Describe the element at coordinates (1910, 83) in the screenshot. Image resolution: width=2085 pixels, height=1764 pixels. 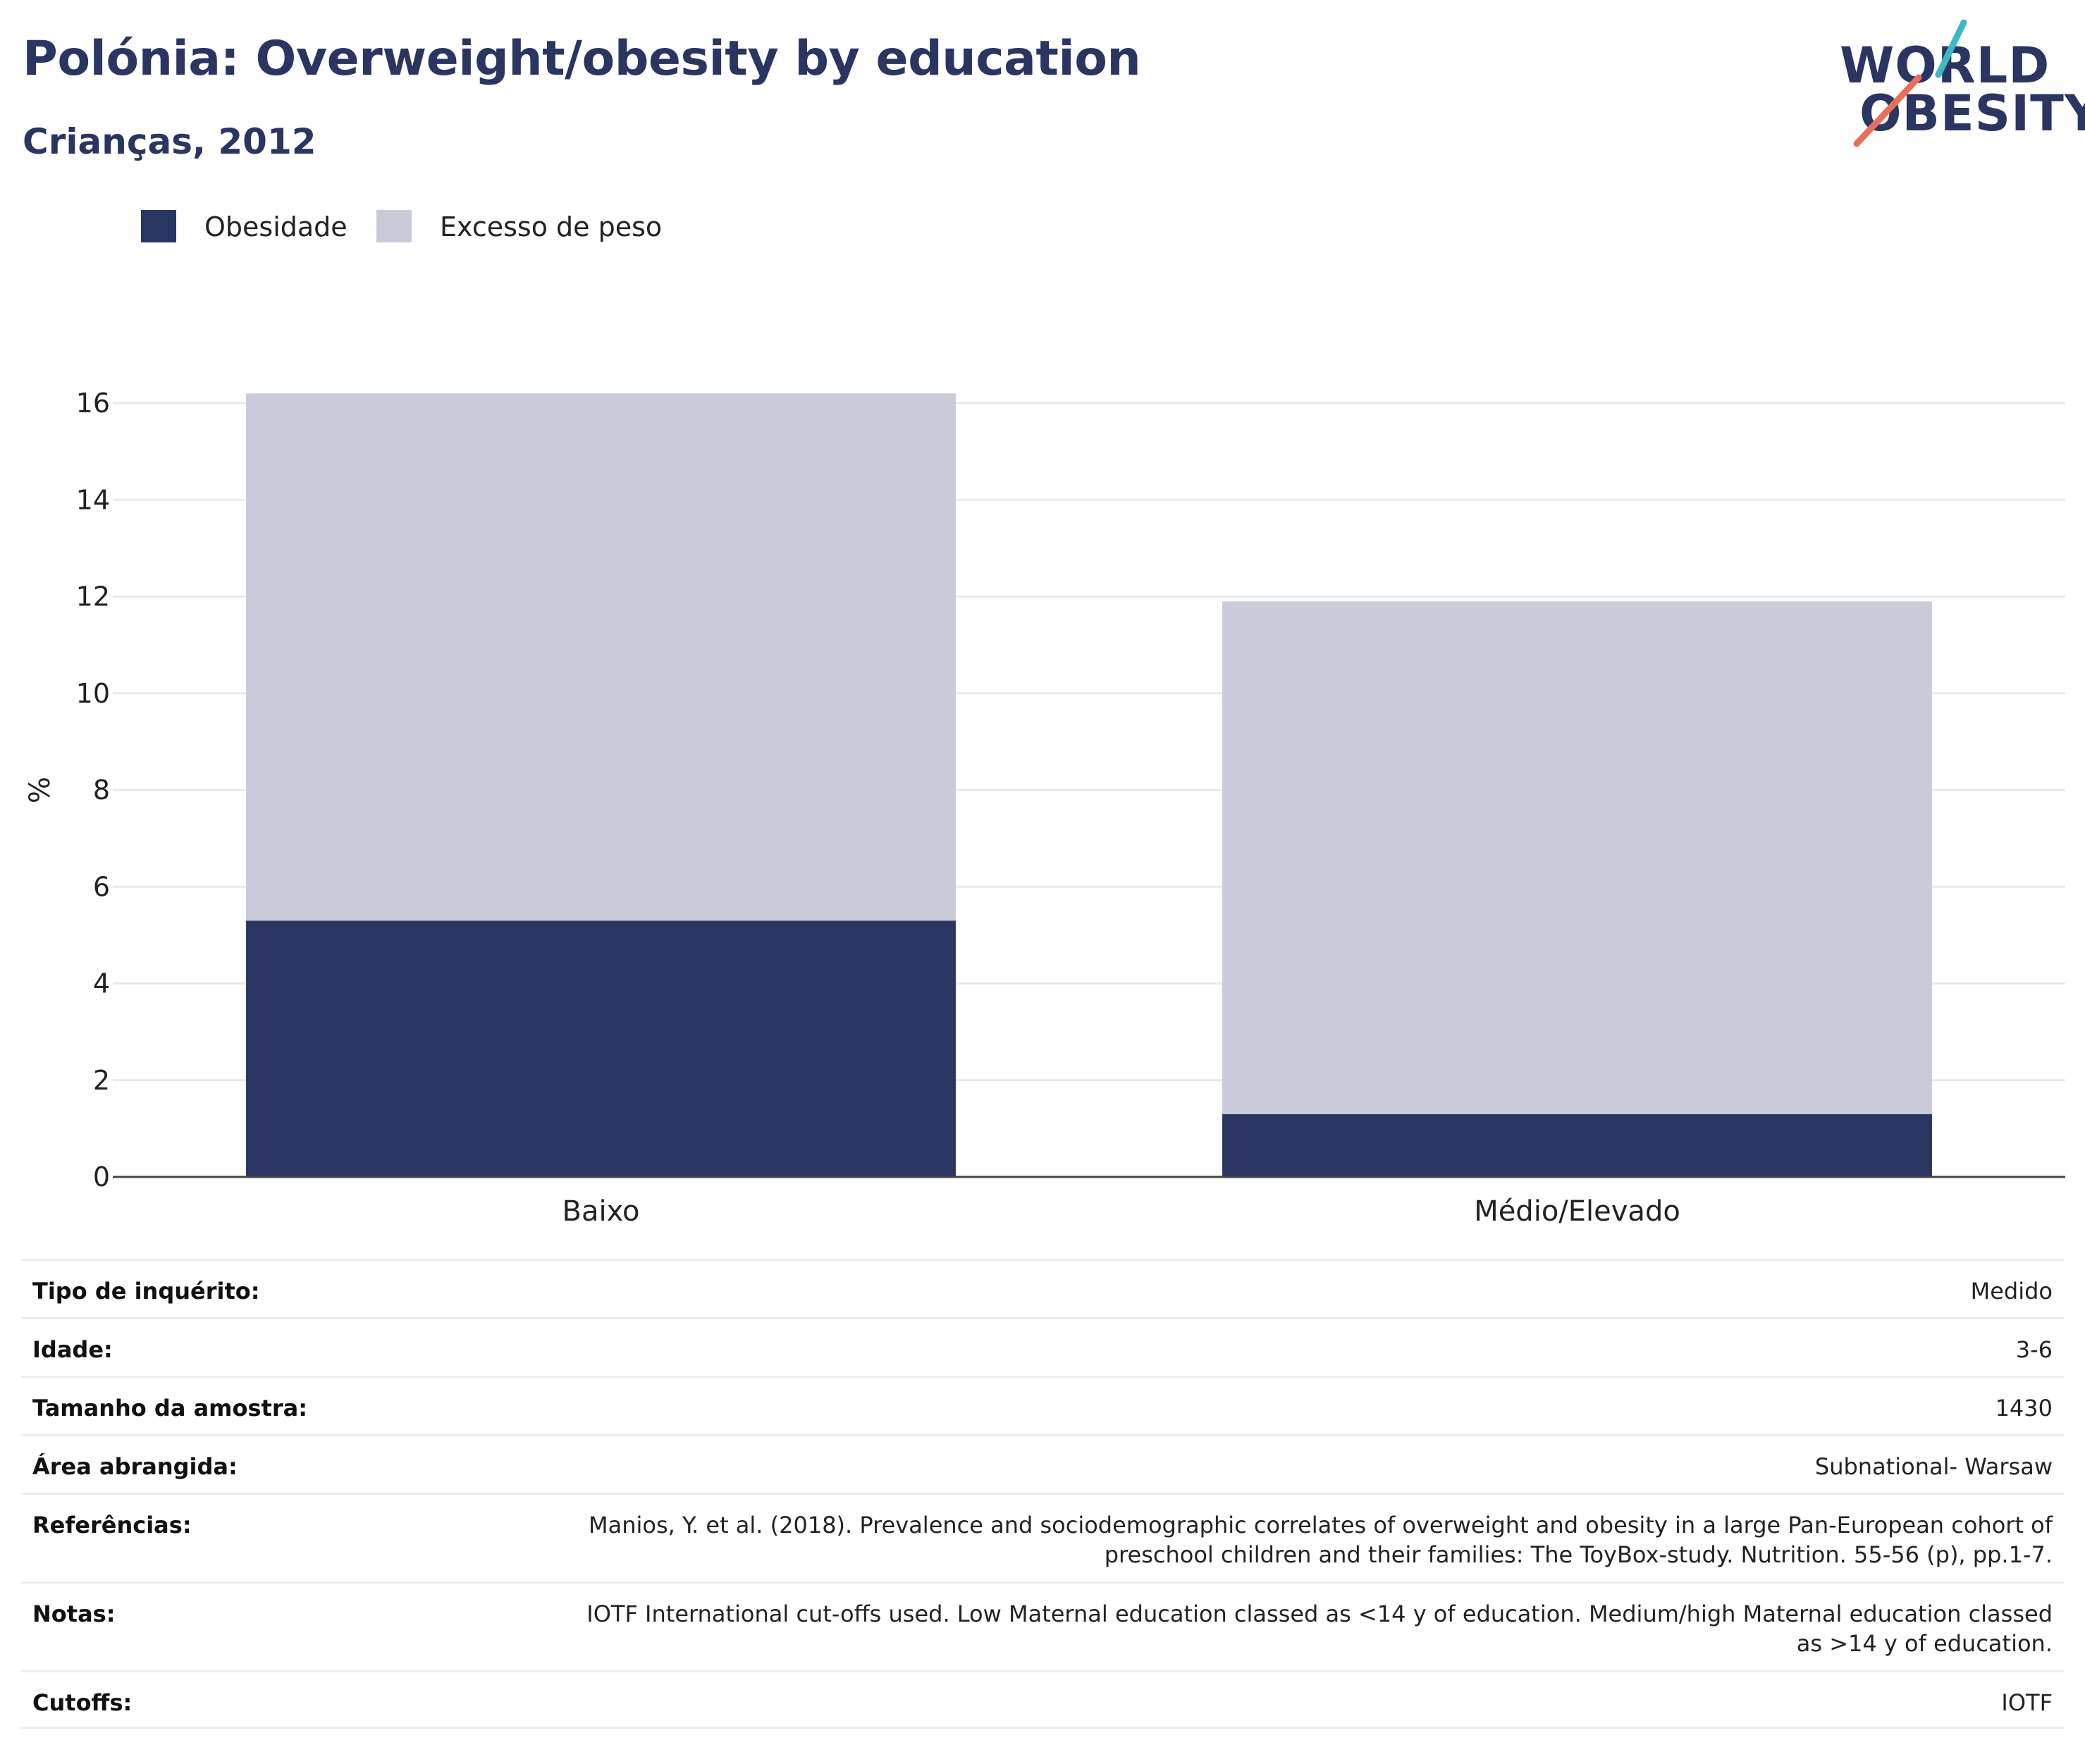
I see `logo-slash-icon` at that location.